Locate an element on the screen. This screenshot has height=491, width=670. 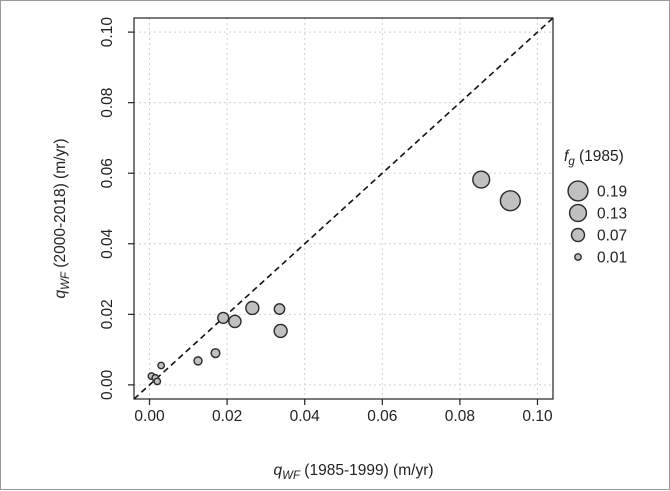
y-axis-title-rest: (2000-2018) (m/yr) is located at coordinates (60, 205).